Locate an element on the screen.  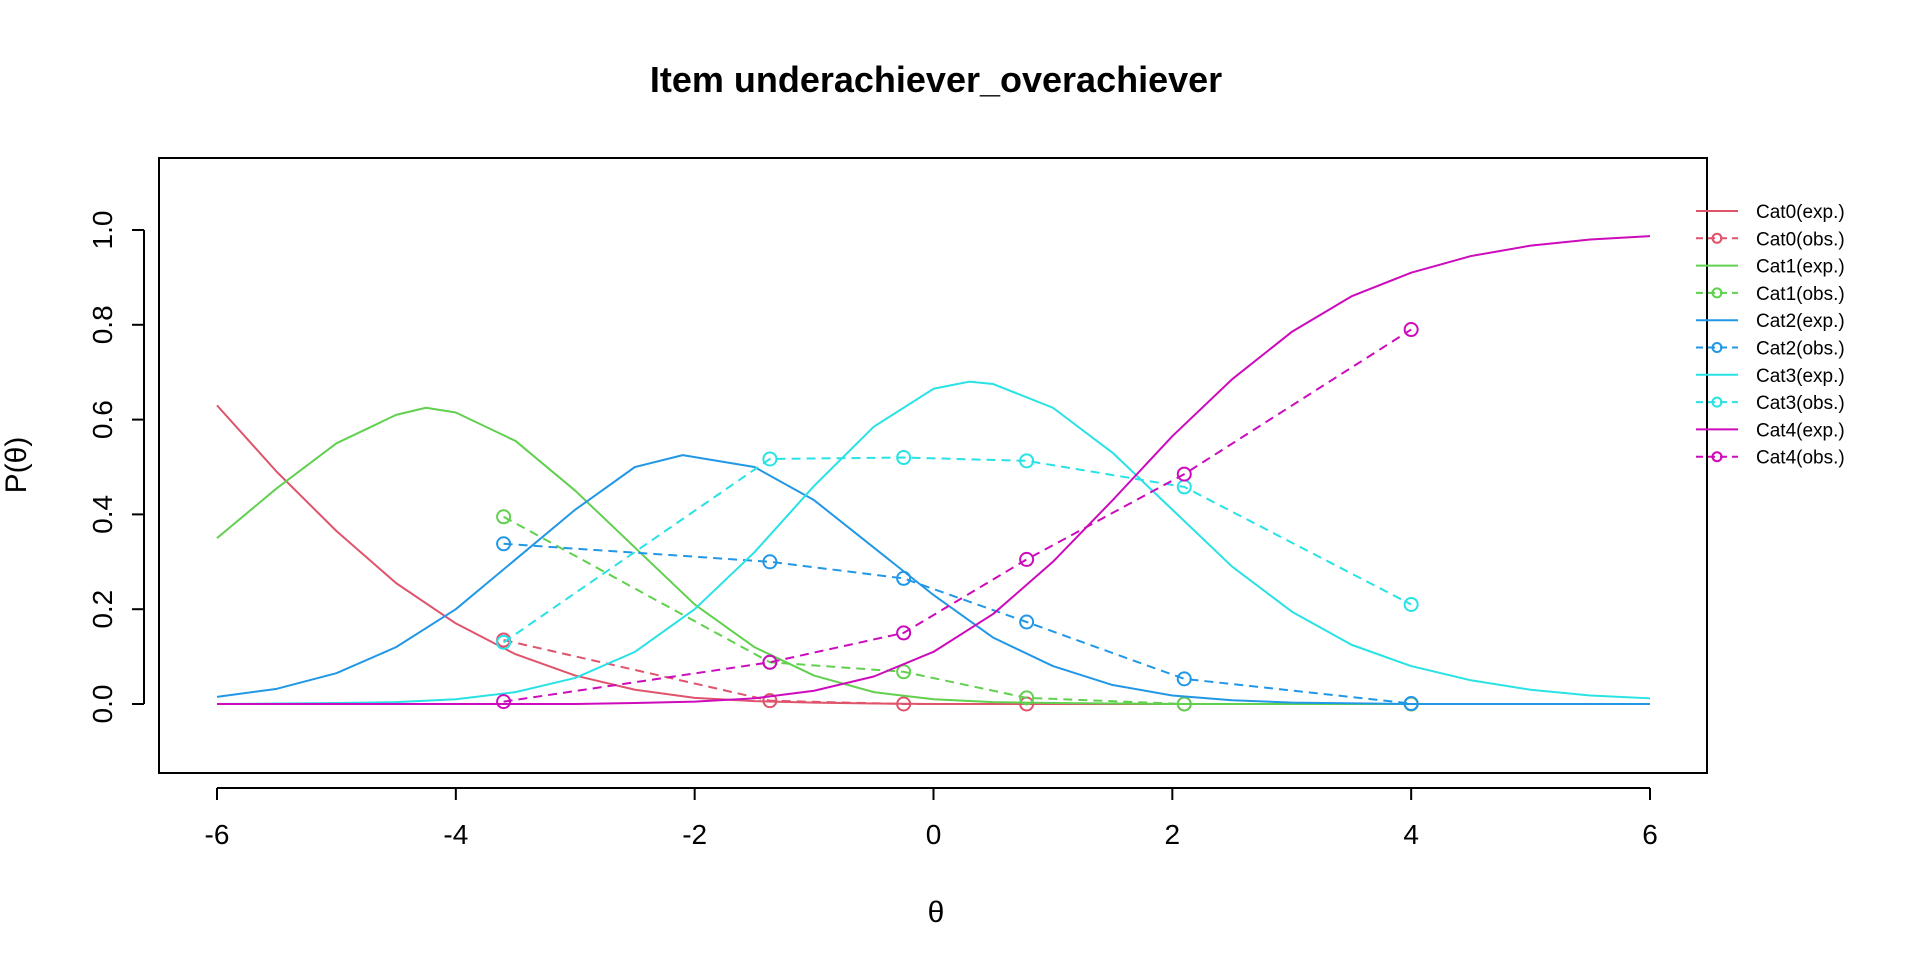
legend-item: Cat3(exp.) is located at coordinates (1770, 376).